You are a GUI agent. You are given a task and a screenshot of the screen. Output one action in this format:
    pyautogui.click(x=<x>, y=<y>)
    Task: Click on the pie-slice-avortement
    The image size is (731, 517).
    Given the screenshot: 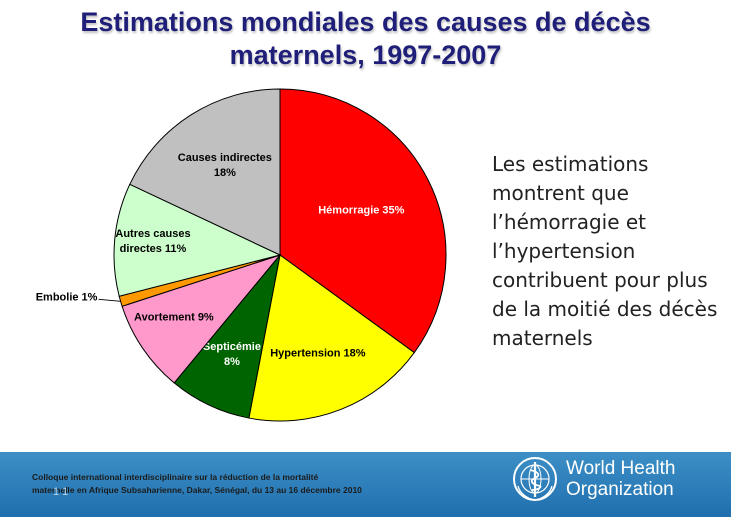 What is the action you would take?
    pyautogui.click(x=201, y=318)
    